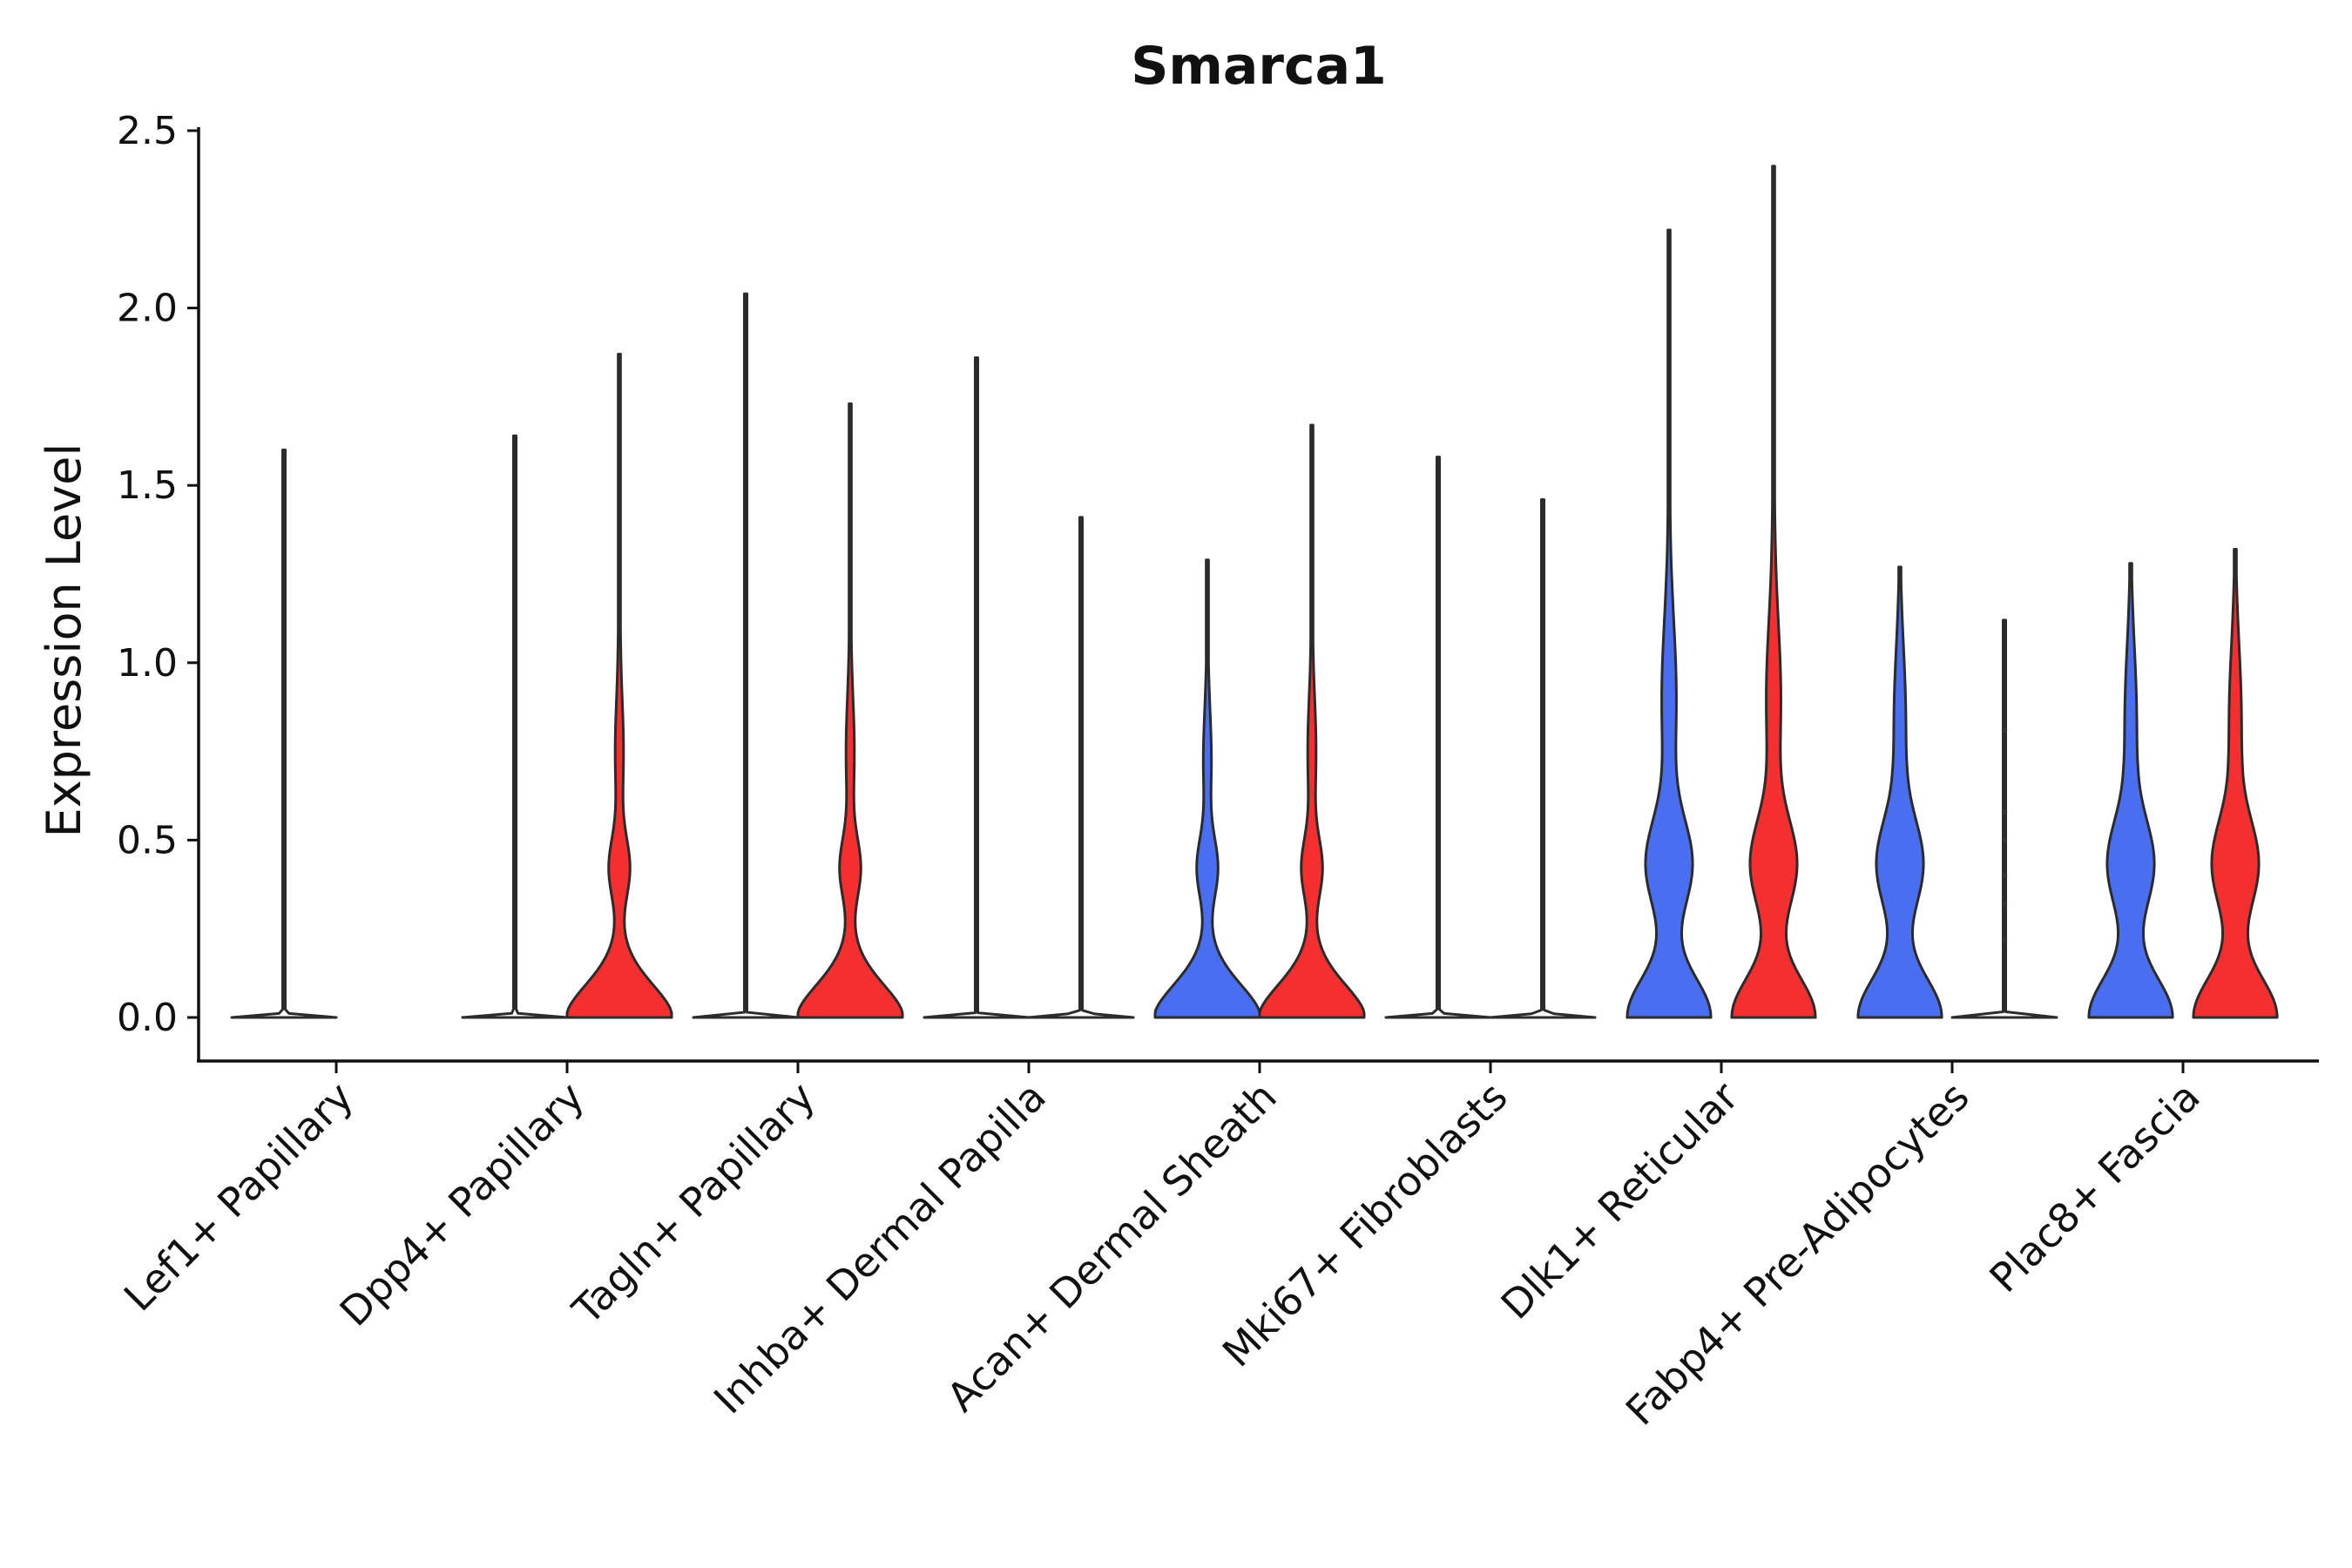  I want to click on violin-tagln-papillary-red, so click(850, 710).